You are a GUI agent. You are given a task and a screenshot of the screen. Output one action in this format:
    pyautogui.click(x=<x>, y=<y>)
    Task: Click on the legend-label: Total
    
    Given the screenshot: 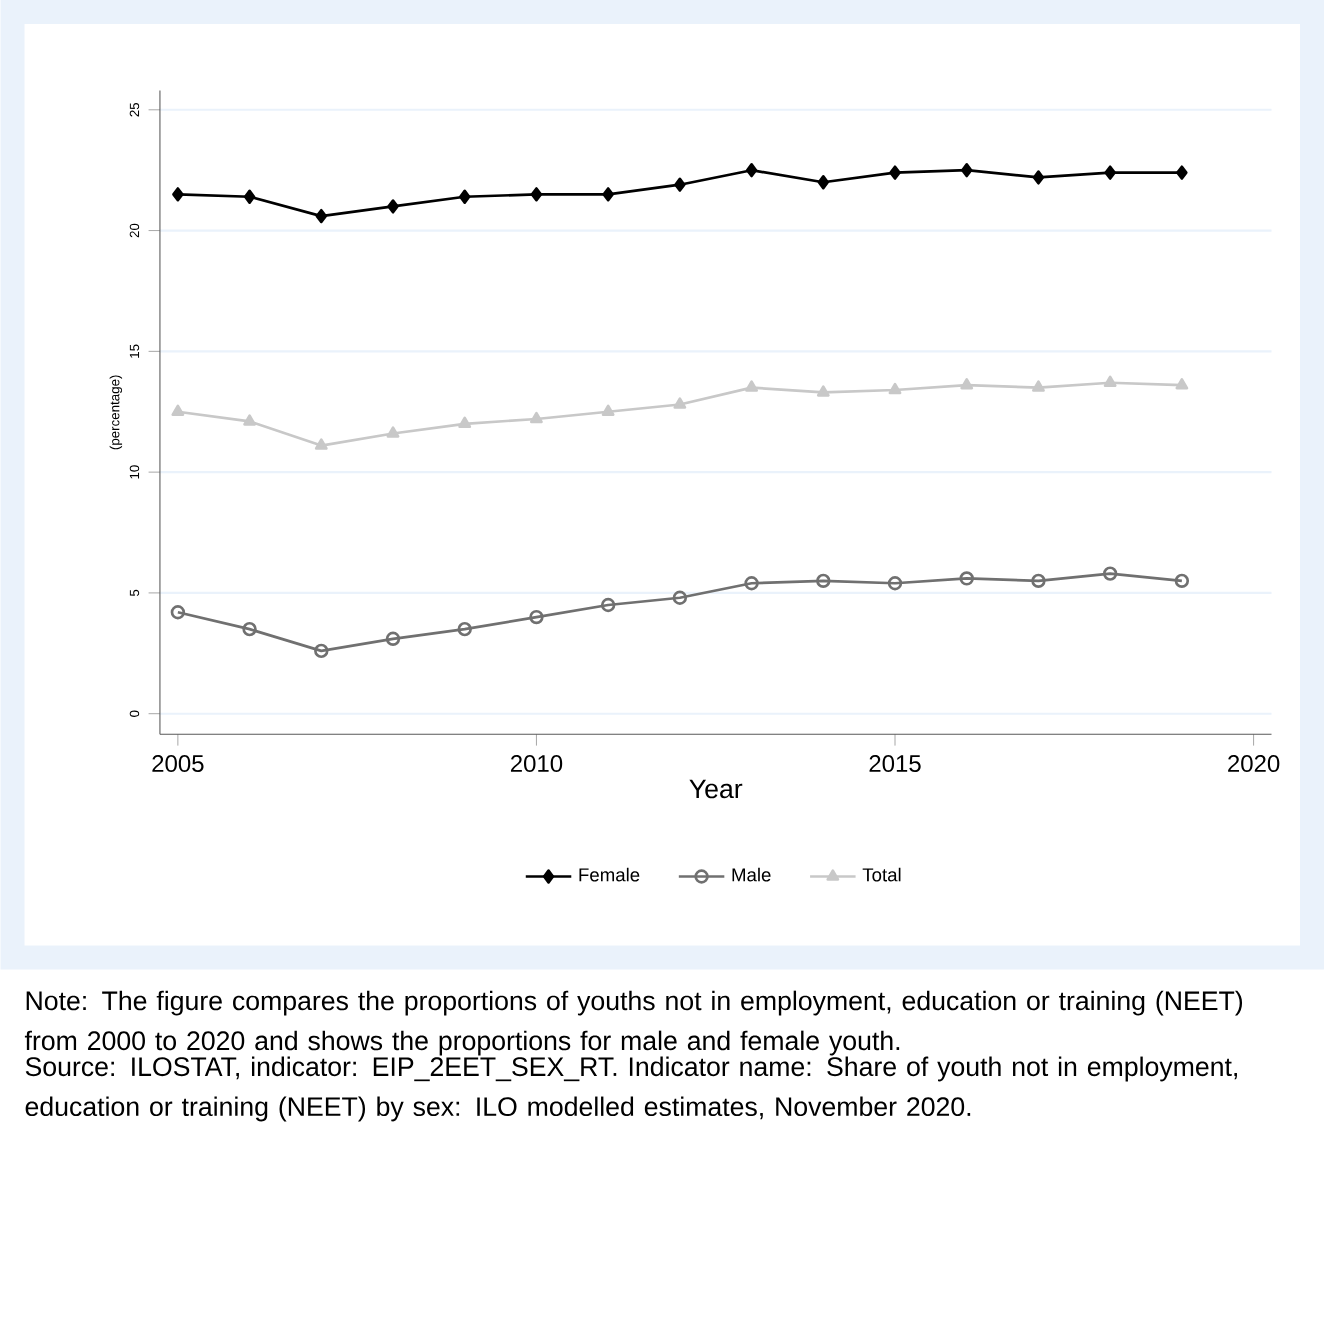 What is the action you would take?
    pyautogui.click(x=881, y=874)
    